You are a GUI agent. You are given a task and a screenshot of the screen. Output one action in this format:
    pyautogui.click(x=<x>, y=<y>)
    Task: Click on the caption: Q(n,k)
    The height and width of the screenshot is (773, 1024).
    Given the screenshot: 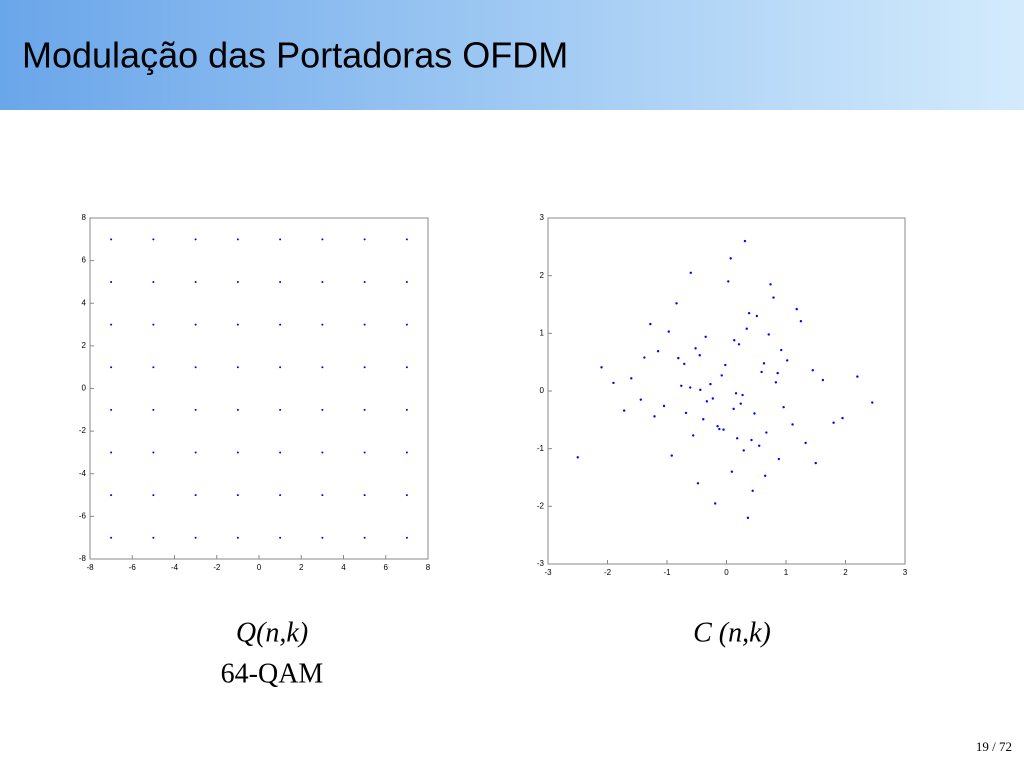 What is the action you would take?
    pyautogui.click(x=272, y=632)
    